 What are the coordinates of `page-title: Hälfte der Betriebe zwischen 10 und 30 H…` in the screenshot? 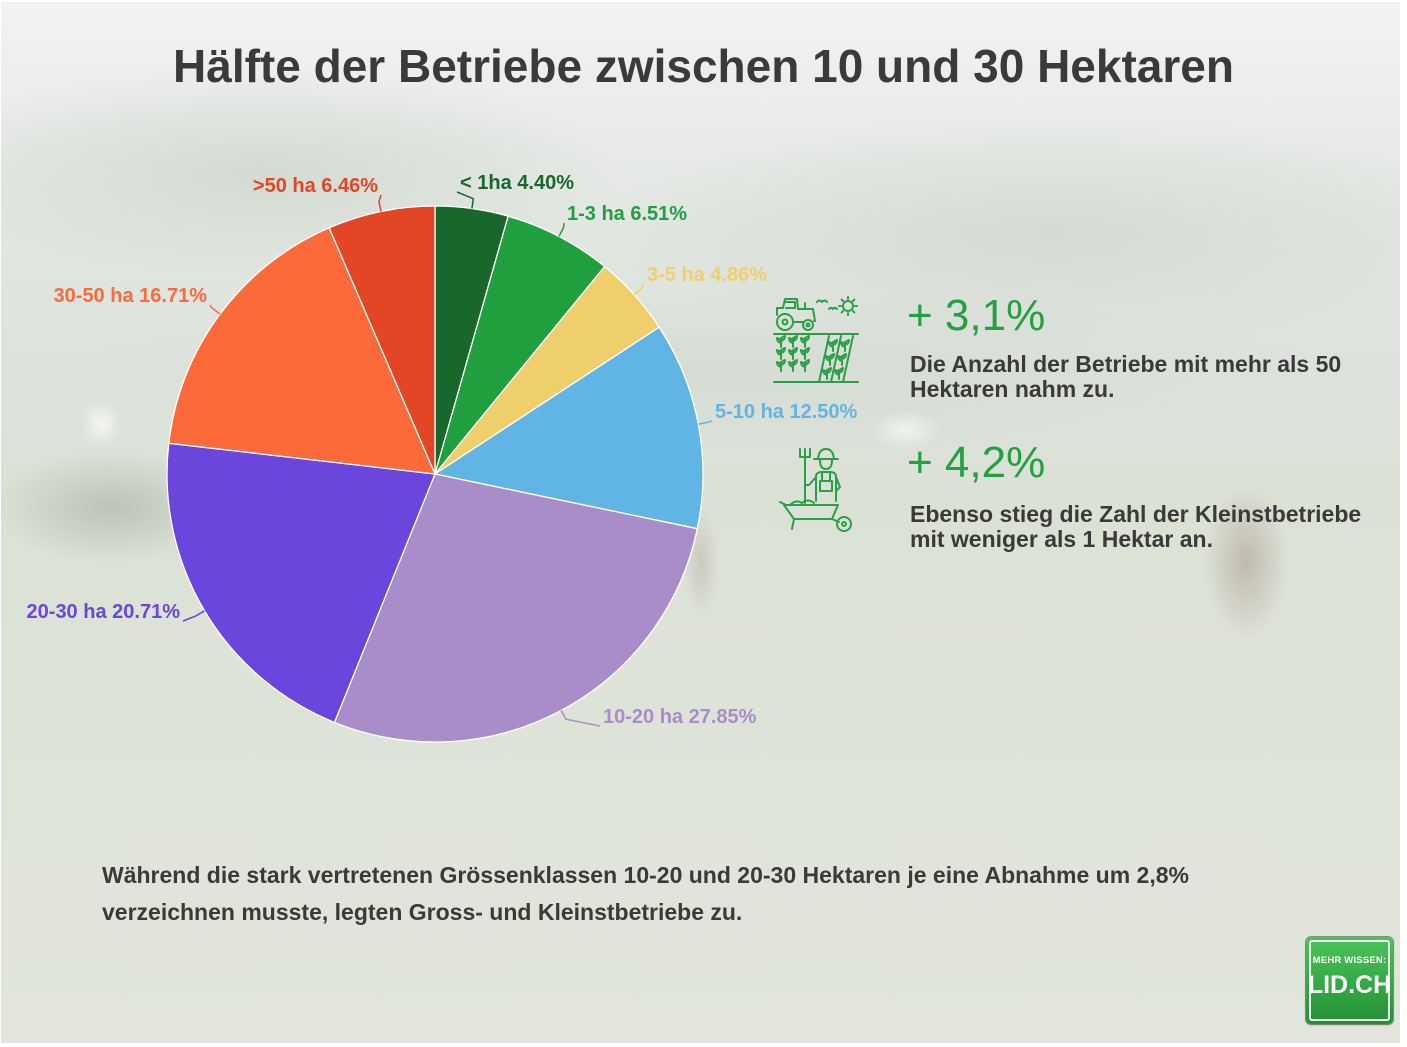 It's located at (703, 66).